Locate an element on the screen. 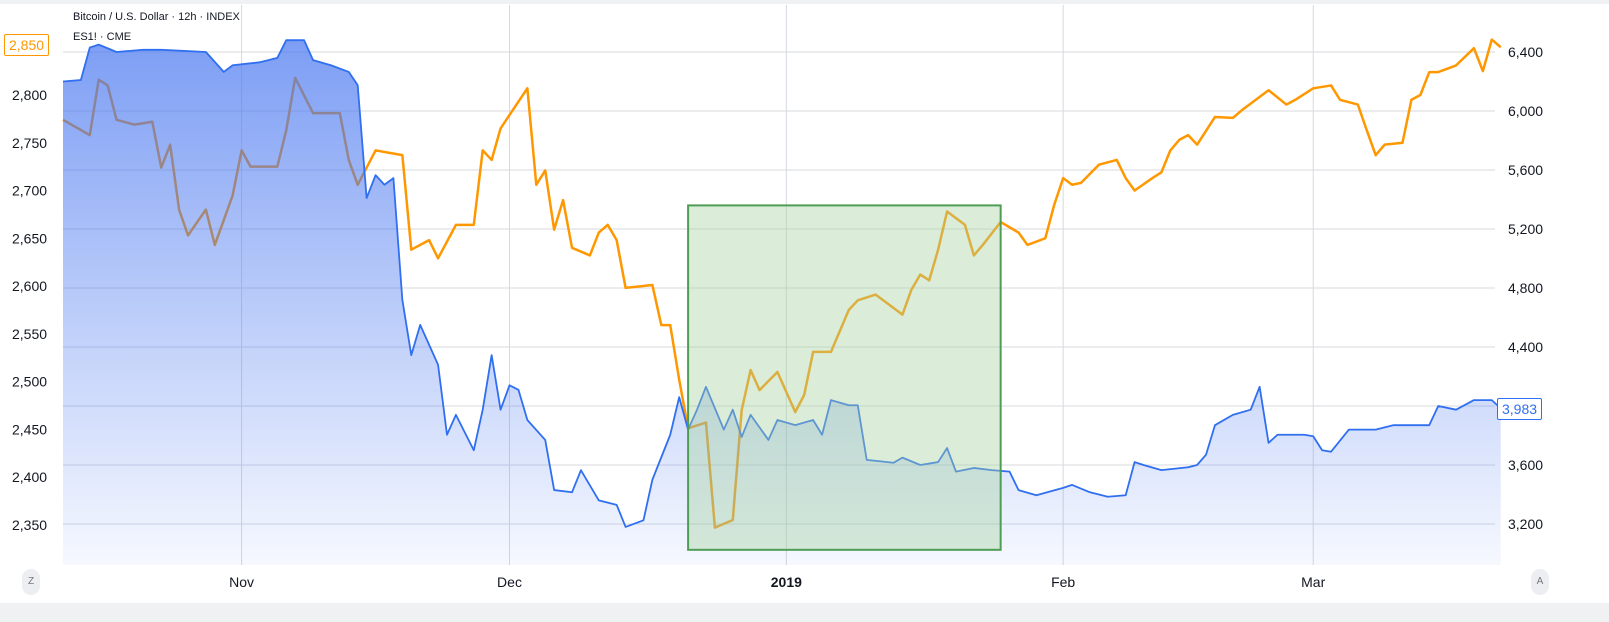 This screenshot has width=1609, height=622. right-tick-label: 4,400 is located at coordinates (1525, 347).